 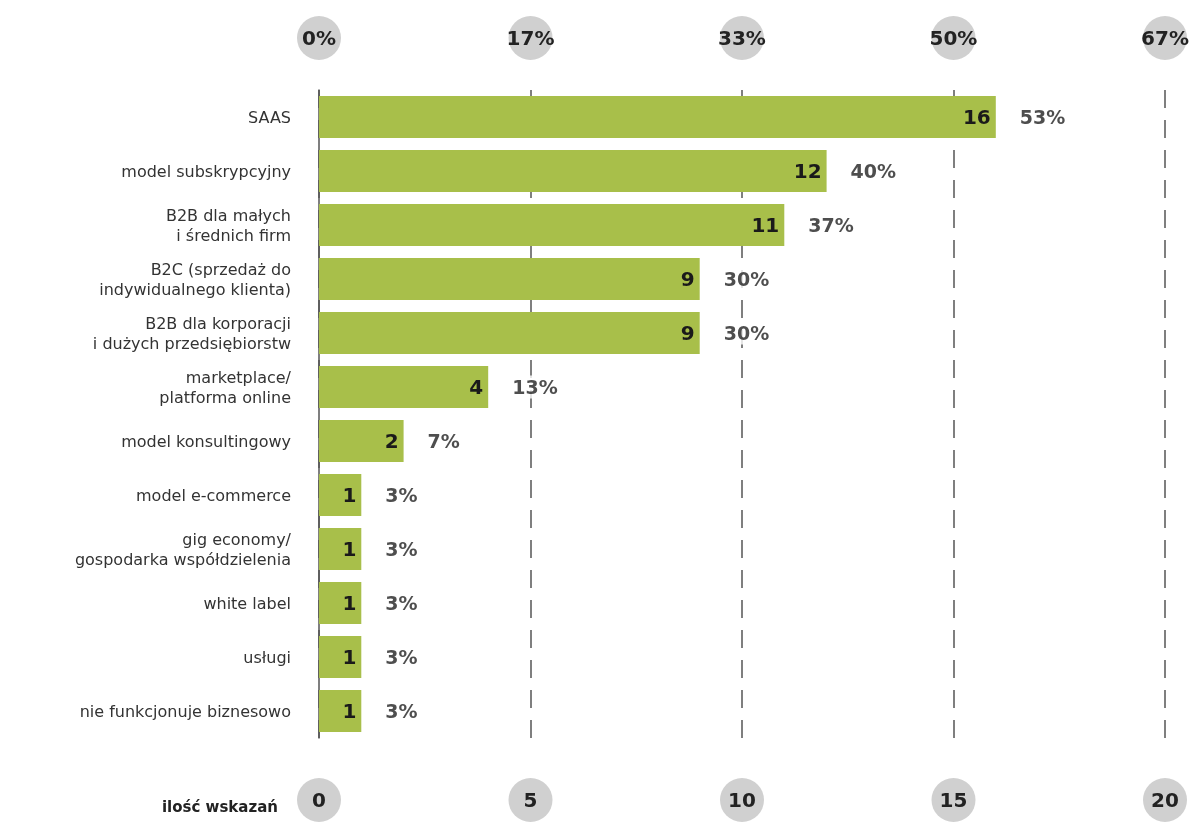 I want to click on x2-tick-label: 17%, so click(x=530, y=38).